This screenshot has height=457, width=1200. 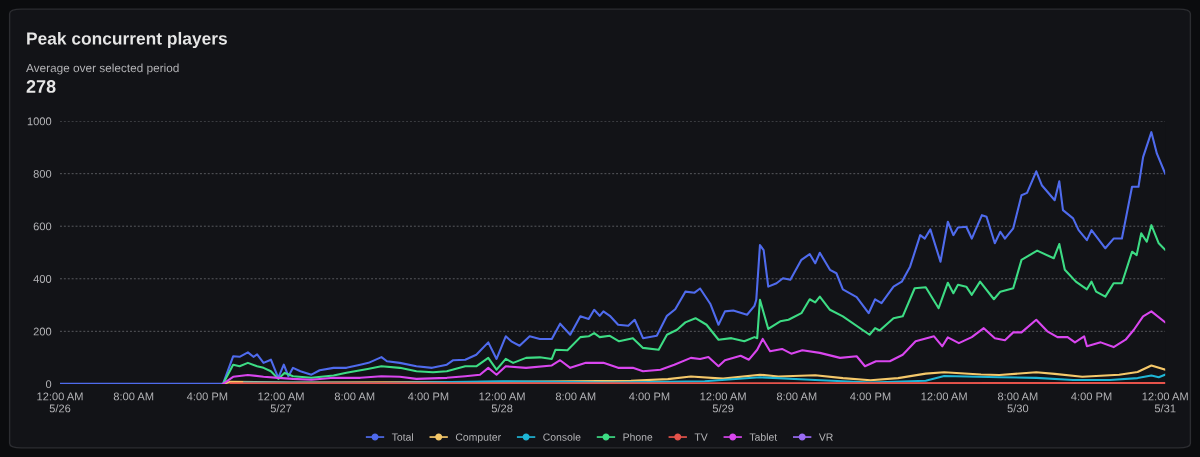 What do you see at coordinates (1165, 402) in the screenshot?
I see `x-tick-label: 12:00 AM 5/31` at bounding box center [1165, 402].